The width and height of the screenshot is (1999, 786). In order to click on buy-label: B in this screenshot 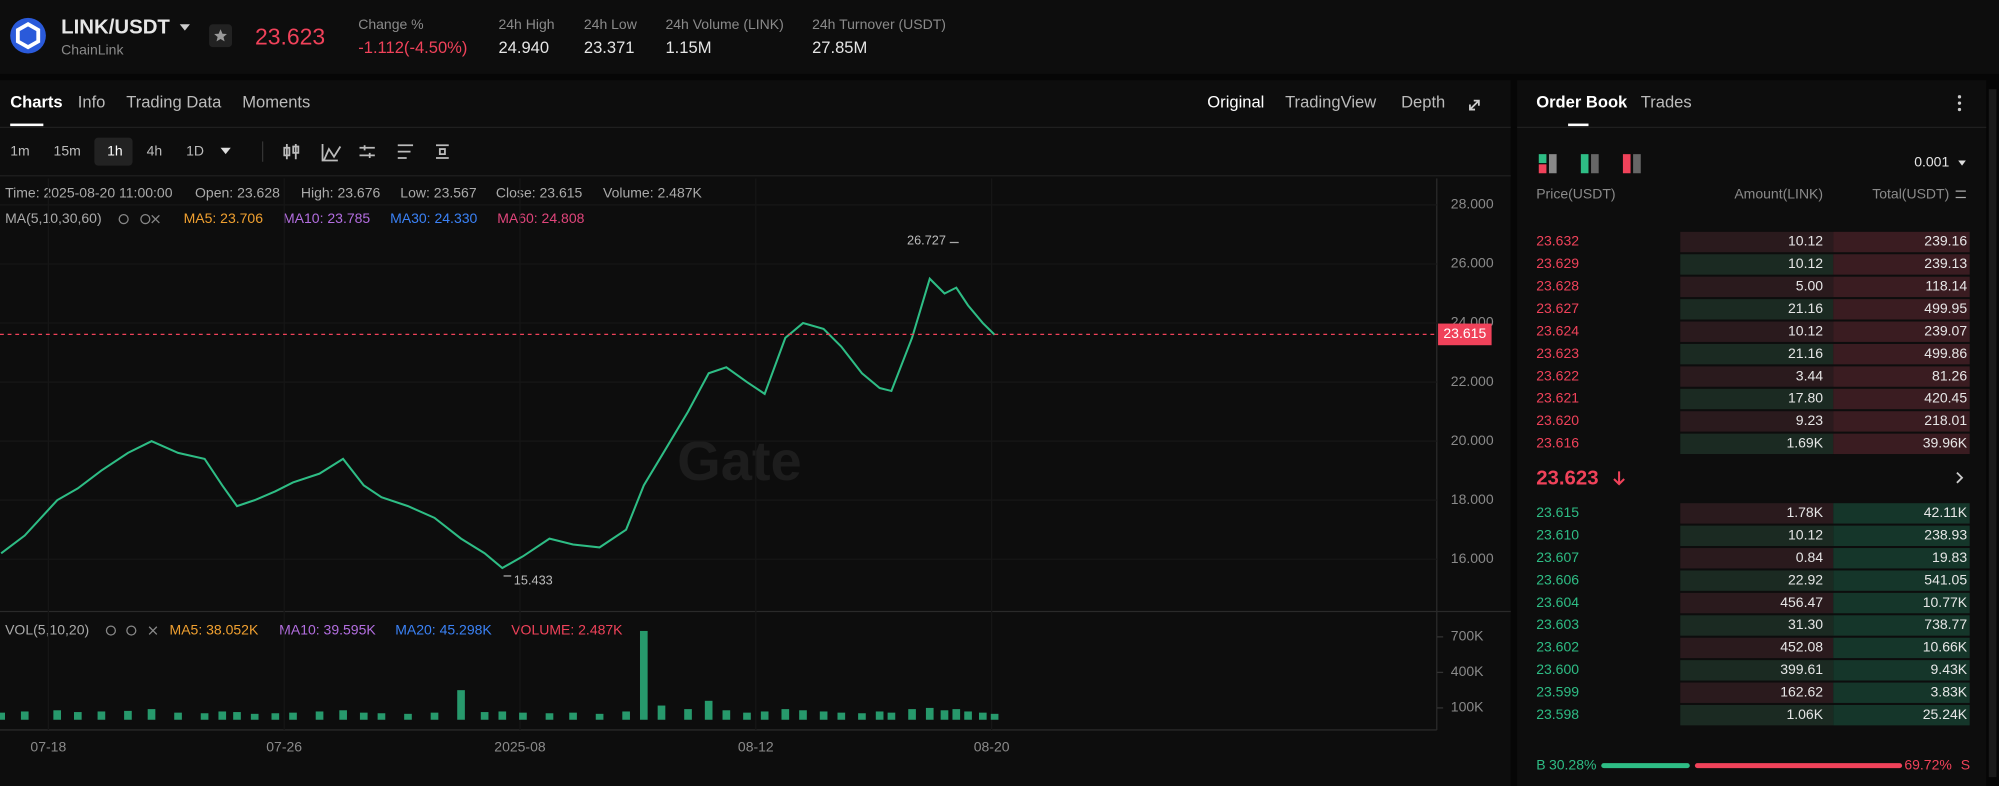, I will do `click(1540, 764)`.